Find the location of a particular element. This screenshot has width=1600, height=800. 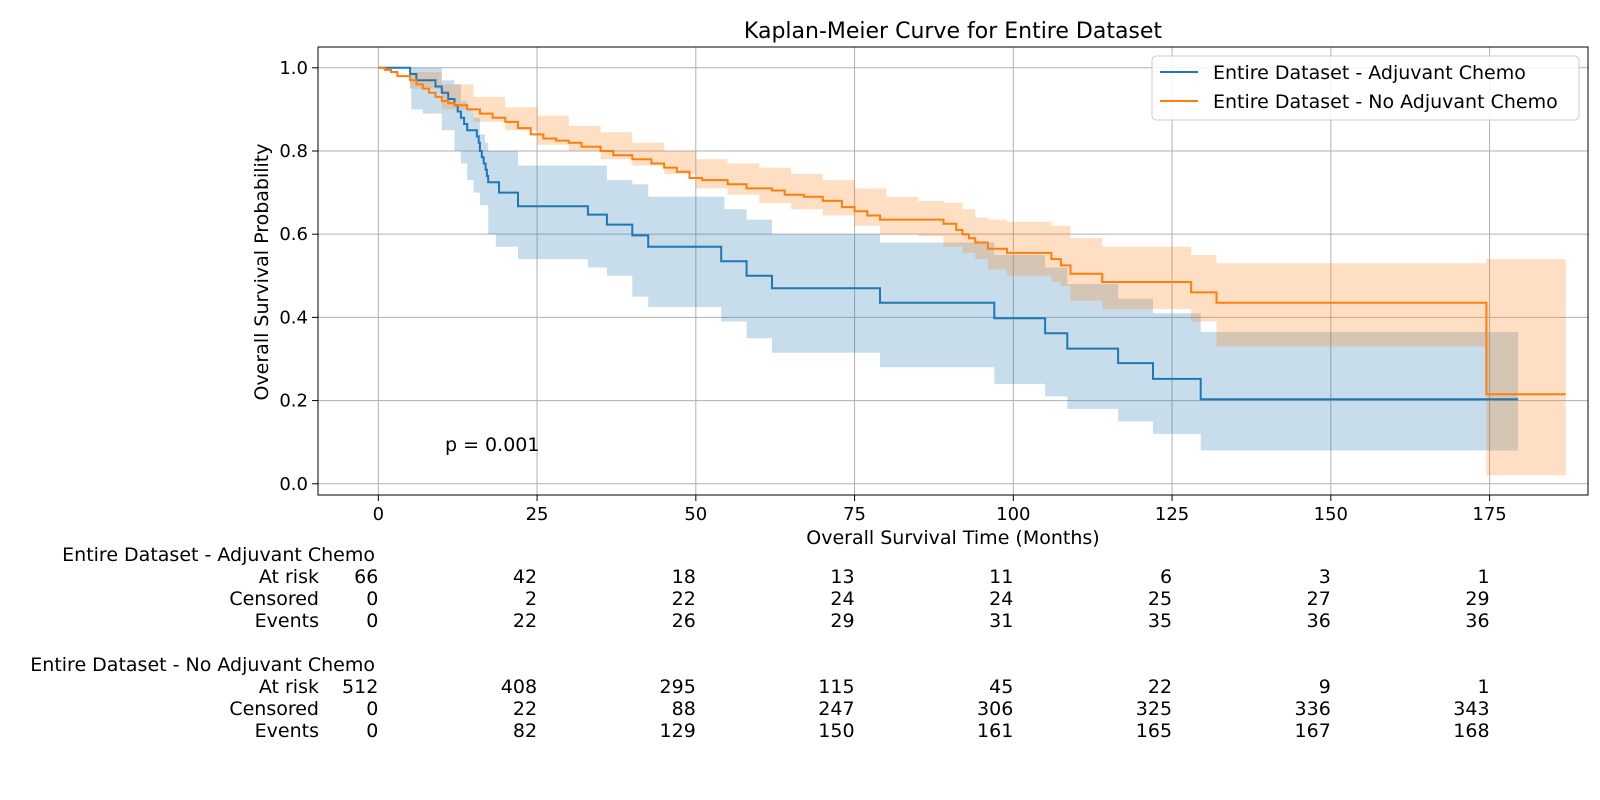

risk-cell: 408 is located at coordinates (519, 687).